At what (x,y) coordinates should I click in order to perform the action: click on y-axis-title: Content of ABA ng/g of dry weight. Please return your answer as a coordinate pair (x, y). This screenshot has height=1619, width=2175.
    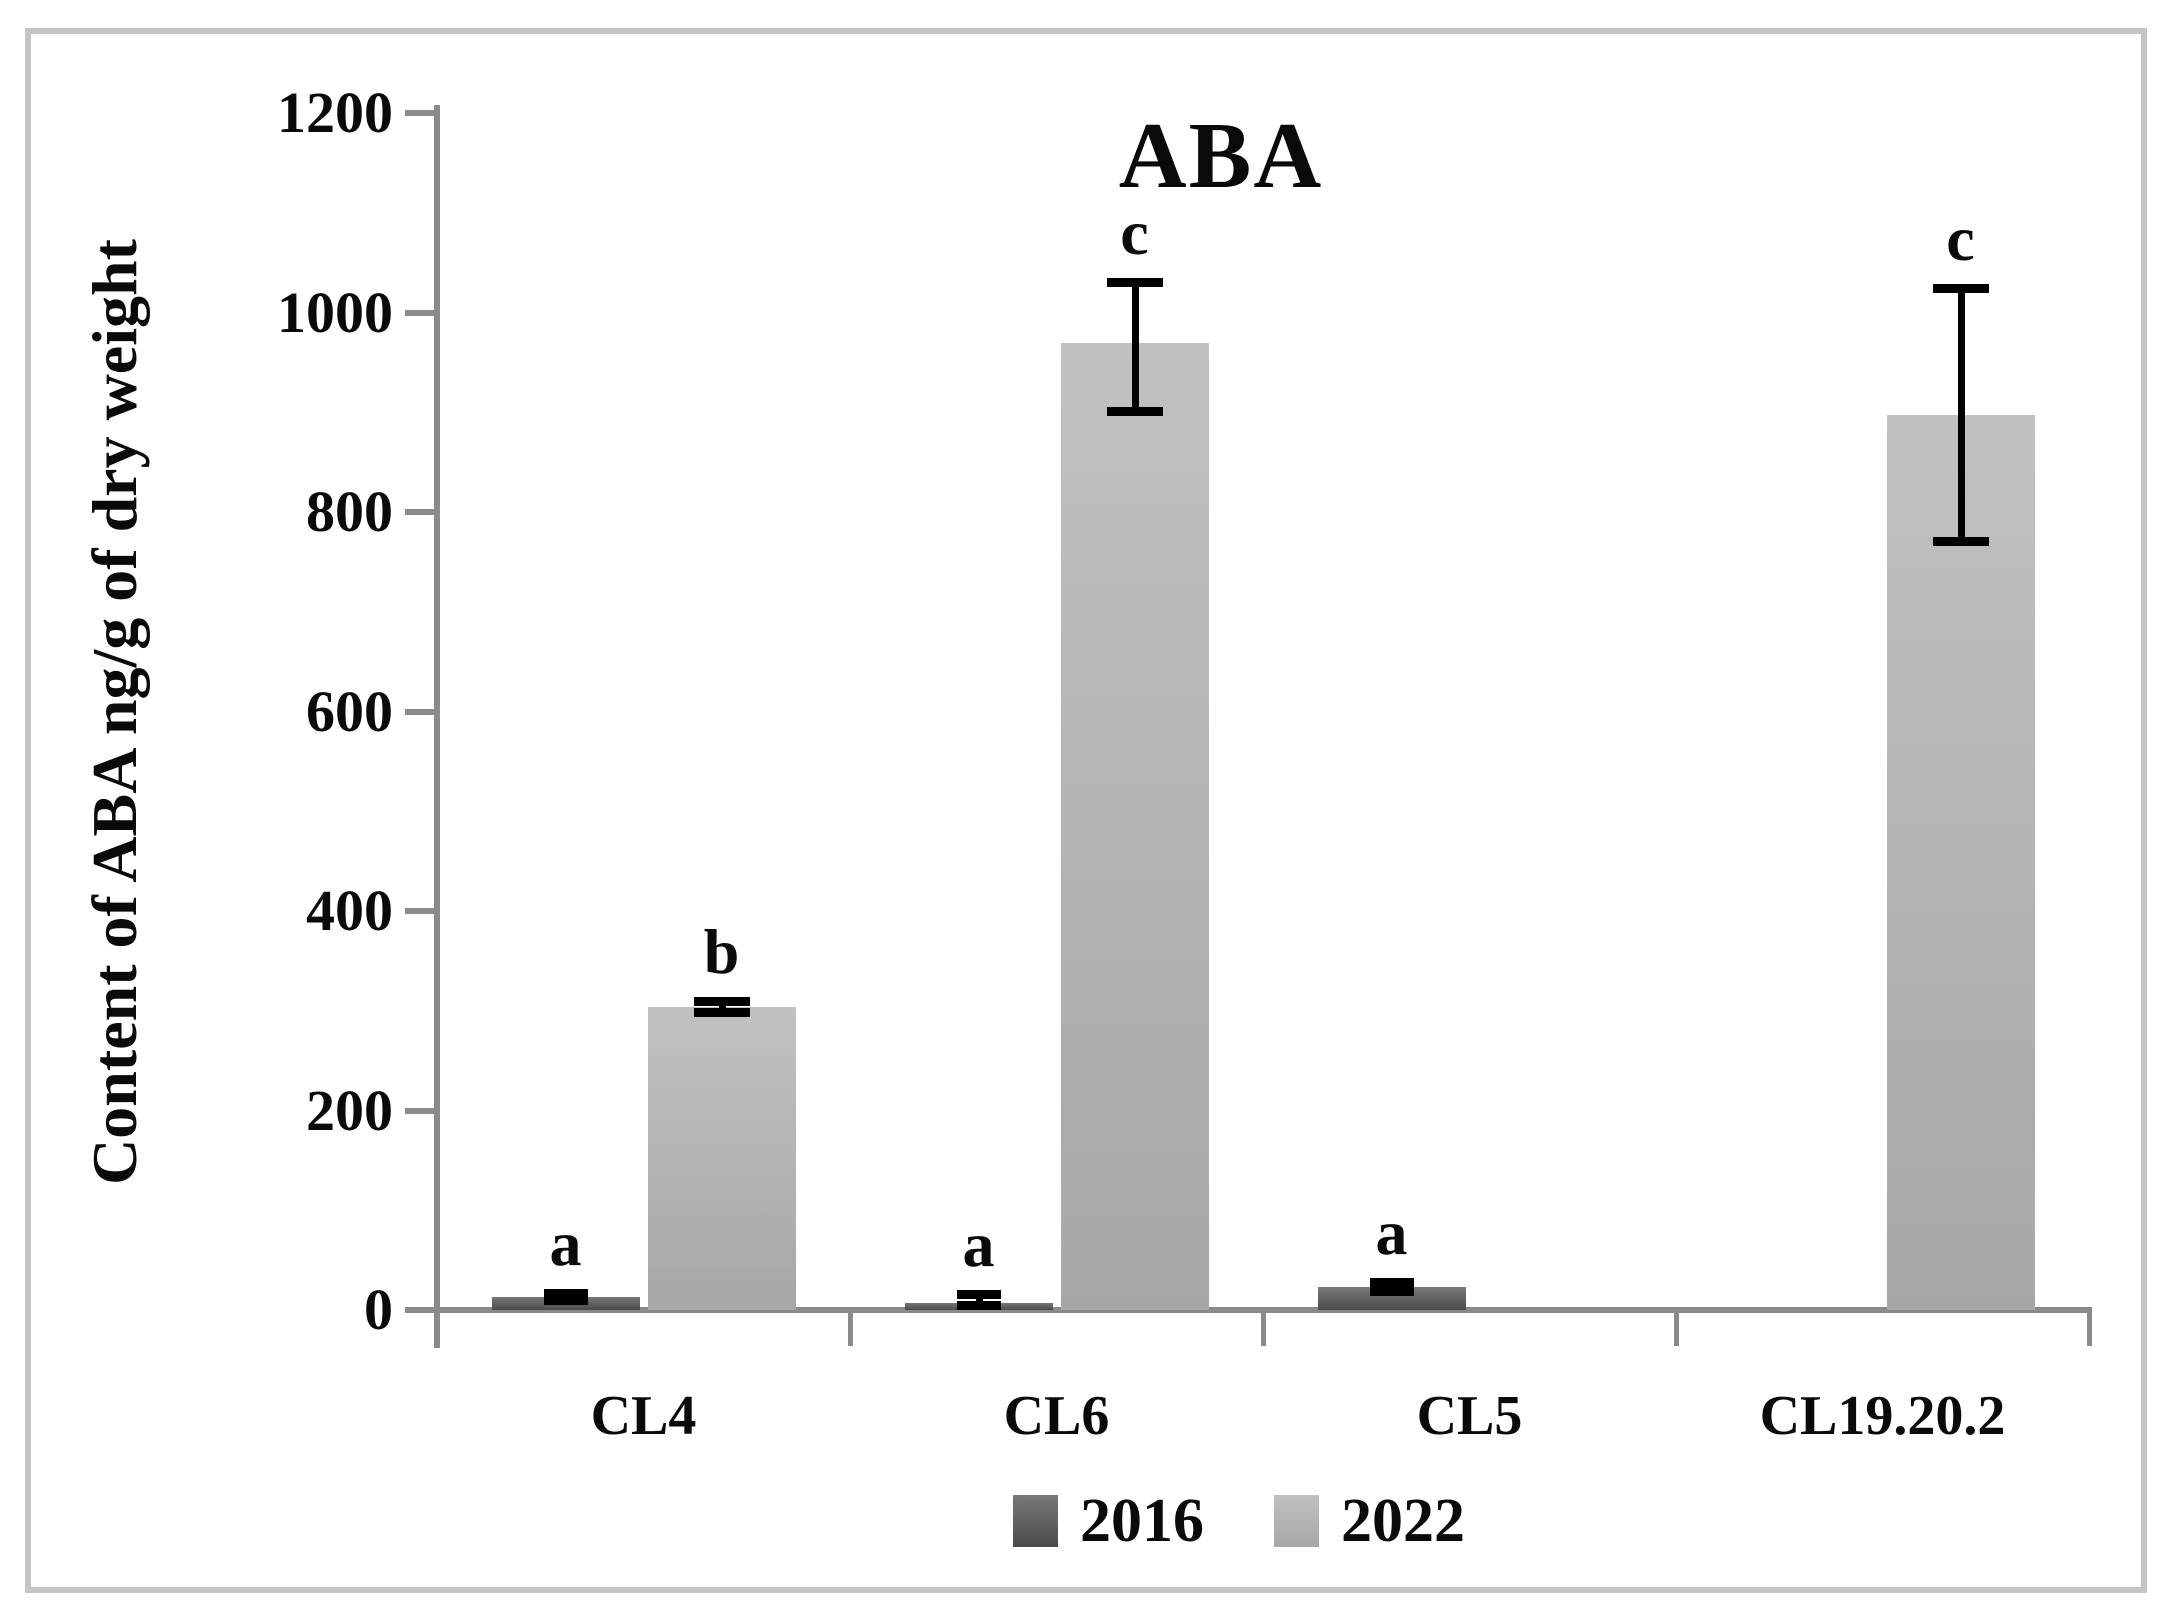
    Looking at the image, I should click on (114, 712).